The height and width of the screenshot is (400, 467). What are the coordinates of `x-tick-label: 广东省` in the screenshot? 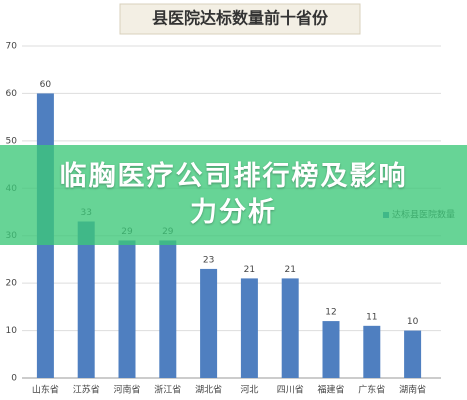 It's located at (371, 390).